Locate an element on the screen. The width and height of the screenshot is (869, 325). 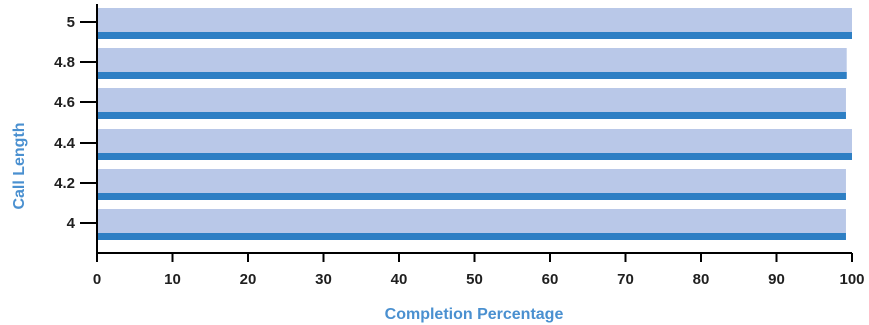
x-tick-label: 40 is located at coordinates (399, 279).